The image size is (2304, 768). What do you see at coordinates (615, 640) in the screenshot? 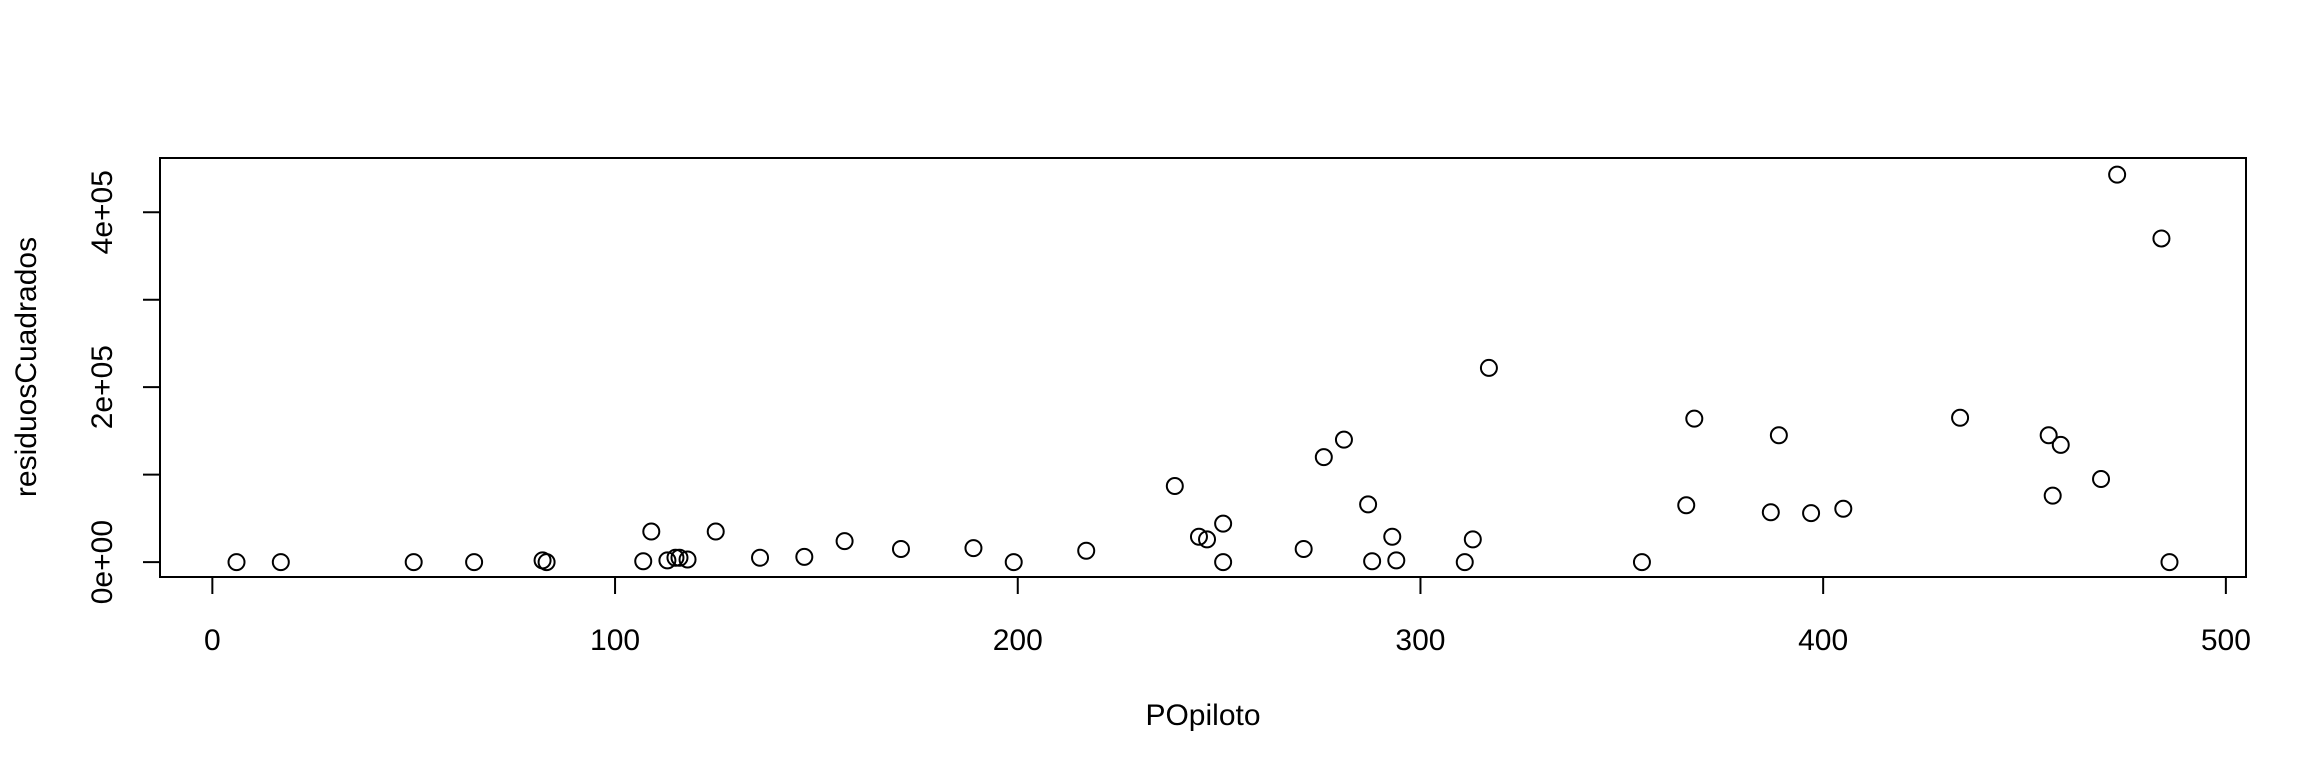
I see `x-tick-label: 100` at bounding box center [615, 640].